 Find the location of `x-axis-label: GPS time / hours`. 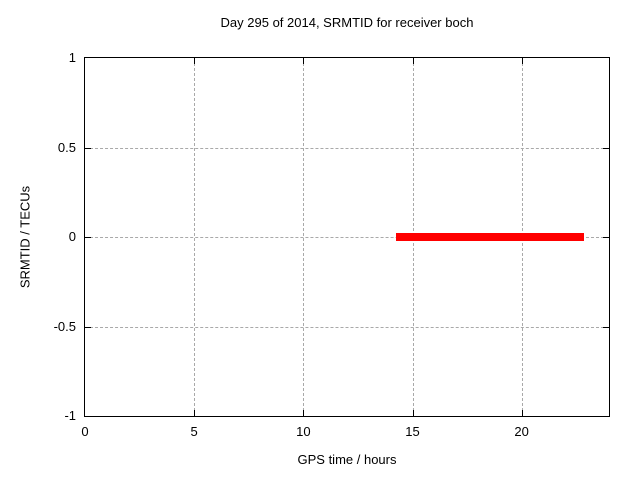

x-axis-label: GPS time / hours is located at coordinates (347, 459).